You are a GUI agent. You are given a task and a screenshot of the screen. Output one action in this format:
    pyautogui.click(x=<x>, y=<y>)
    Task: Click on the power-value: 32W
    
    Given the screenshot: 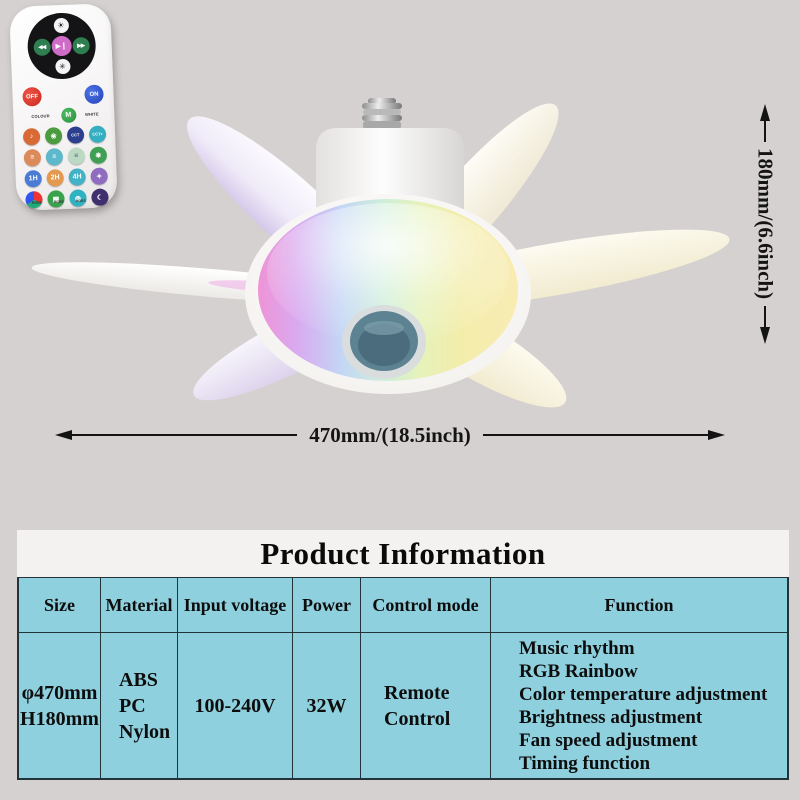 What is the action you would take?
    pyautogui.click(x=326, y=705)
    